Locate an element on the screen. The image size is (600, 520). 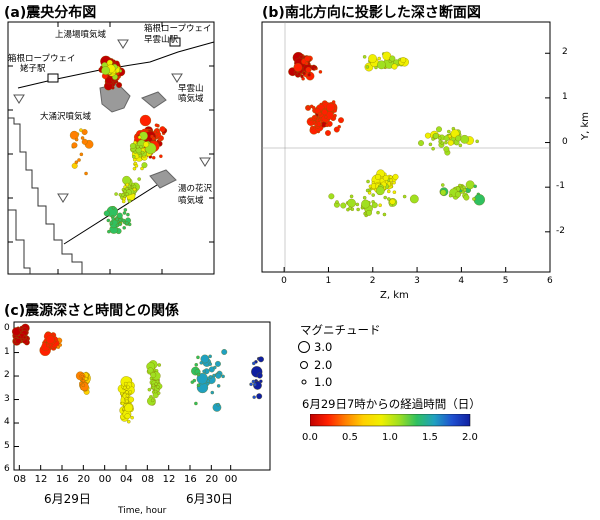
section-x-tick-label: 1 is located at coordinates (328, 281).